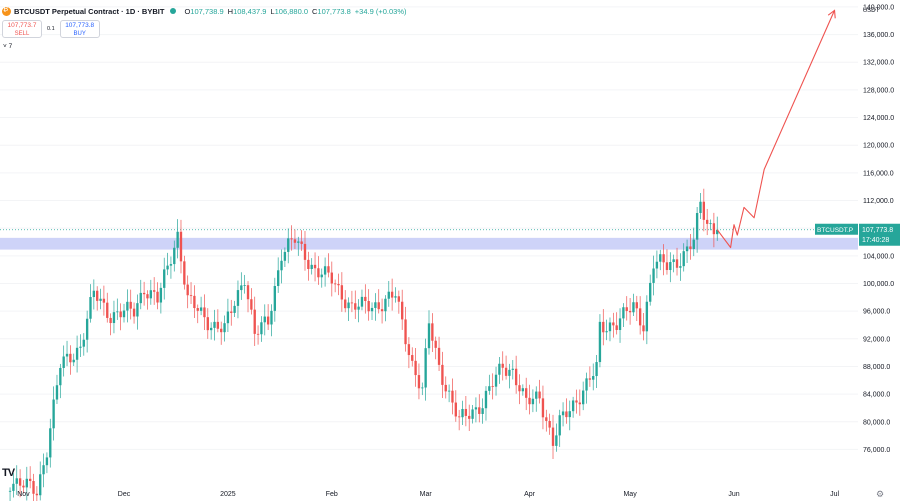 This screenshot has height=501, width=900. What do you see at coordinates (272, 11) in the screenshot?
I see `low-label: L` at bounding box center [272, 11].